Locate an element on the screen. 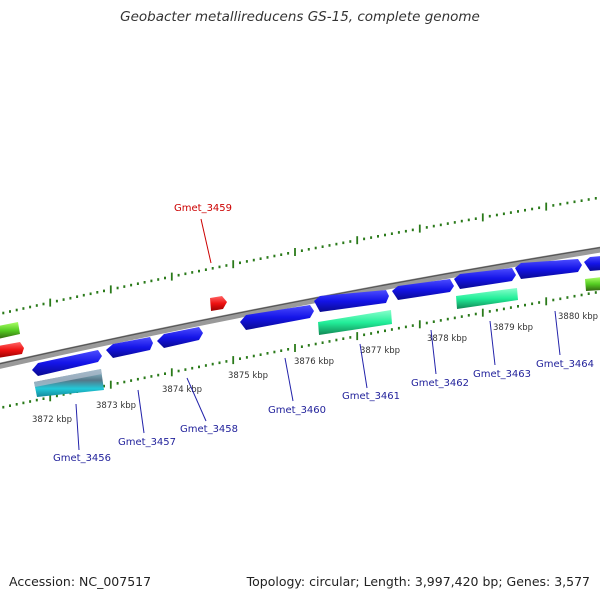  accession-text: Accession: NC_007517 is located at coordinates (80, 581).